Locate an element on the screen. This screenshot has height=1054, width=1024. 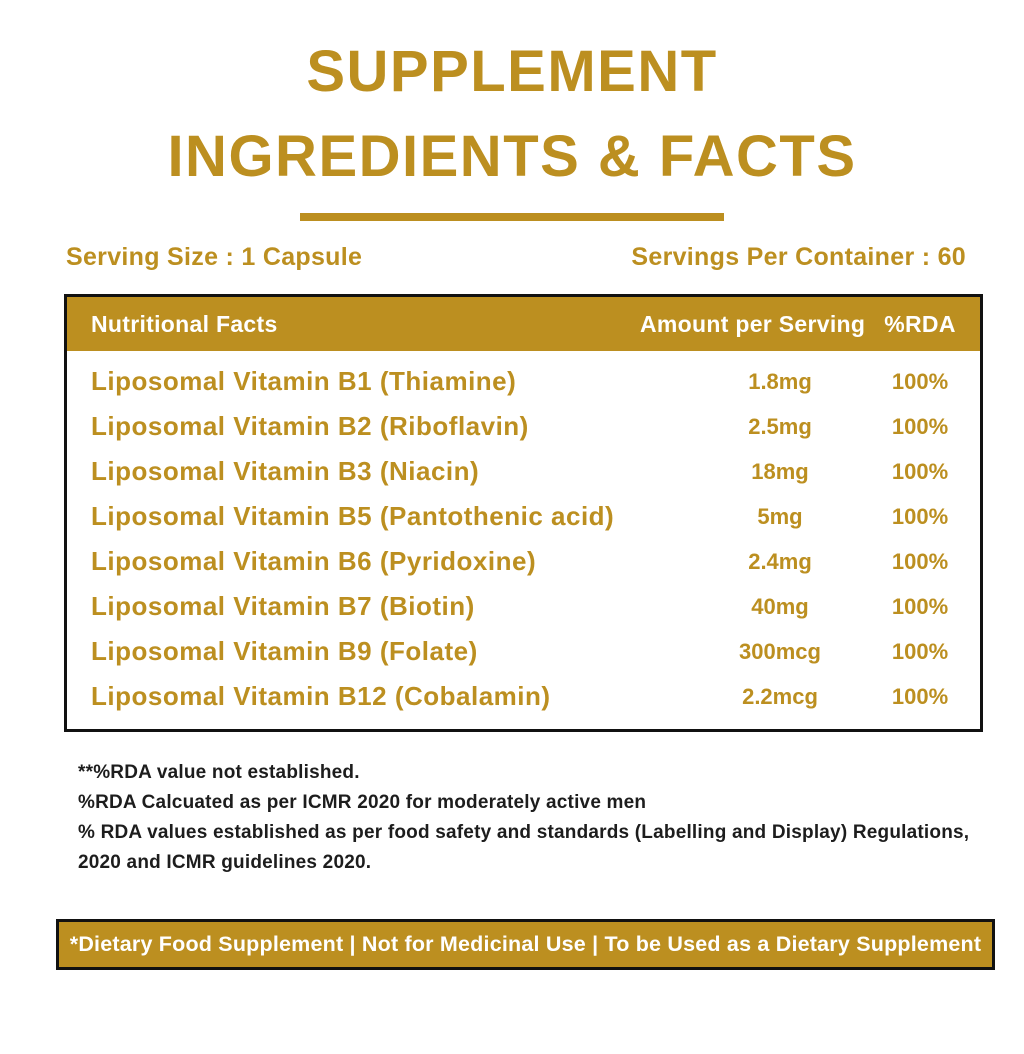
row-name: Liposomal Vitamin B1 (Thiamine) is located at coordinates (304, 381).